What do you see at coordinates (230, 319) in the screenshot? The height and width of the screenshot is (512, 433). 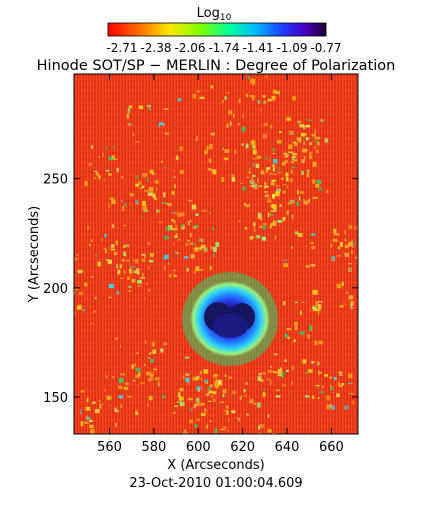 I see `sunspot` at bounding box center [230, 319].